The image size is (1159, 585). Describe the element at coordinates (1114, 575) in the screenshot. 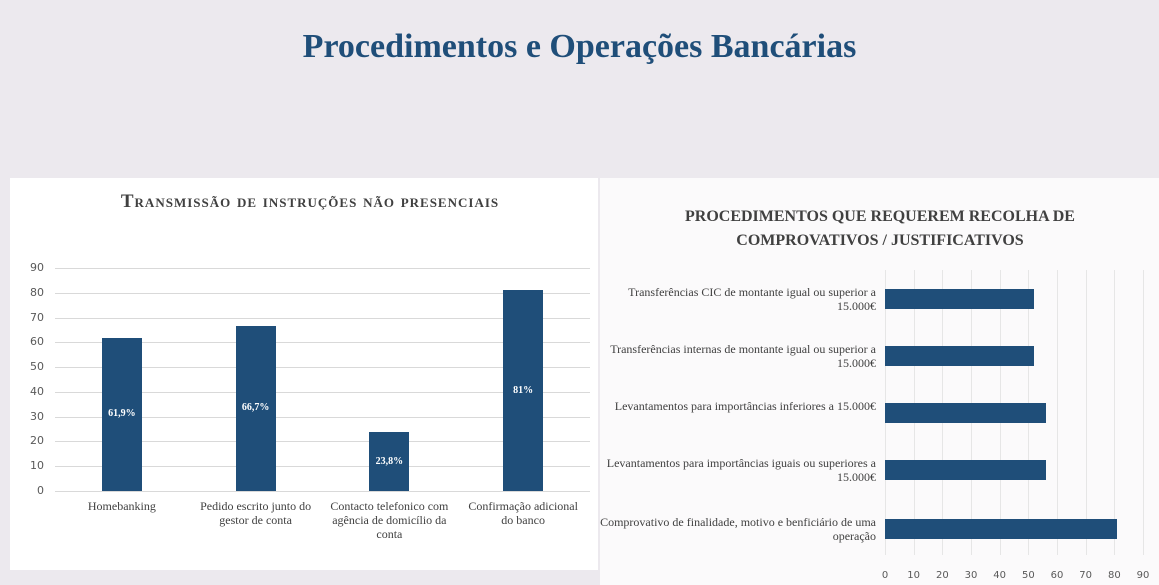

I see `x-tick-label: 80` at that location.